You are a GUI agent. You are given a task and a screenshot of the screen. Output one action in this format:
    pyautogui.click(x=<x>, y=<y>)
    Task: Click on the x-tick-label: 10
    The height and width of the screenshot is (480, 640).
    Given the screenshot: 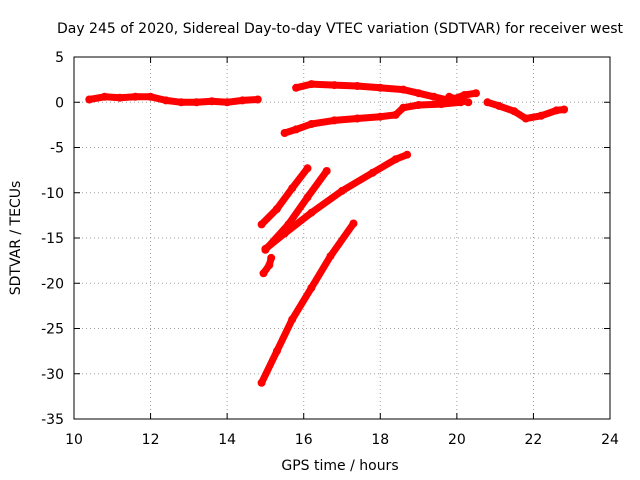 What is the action you would take?
    pyautogui.click(x=74, y=440)
    